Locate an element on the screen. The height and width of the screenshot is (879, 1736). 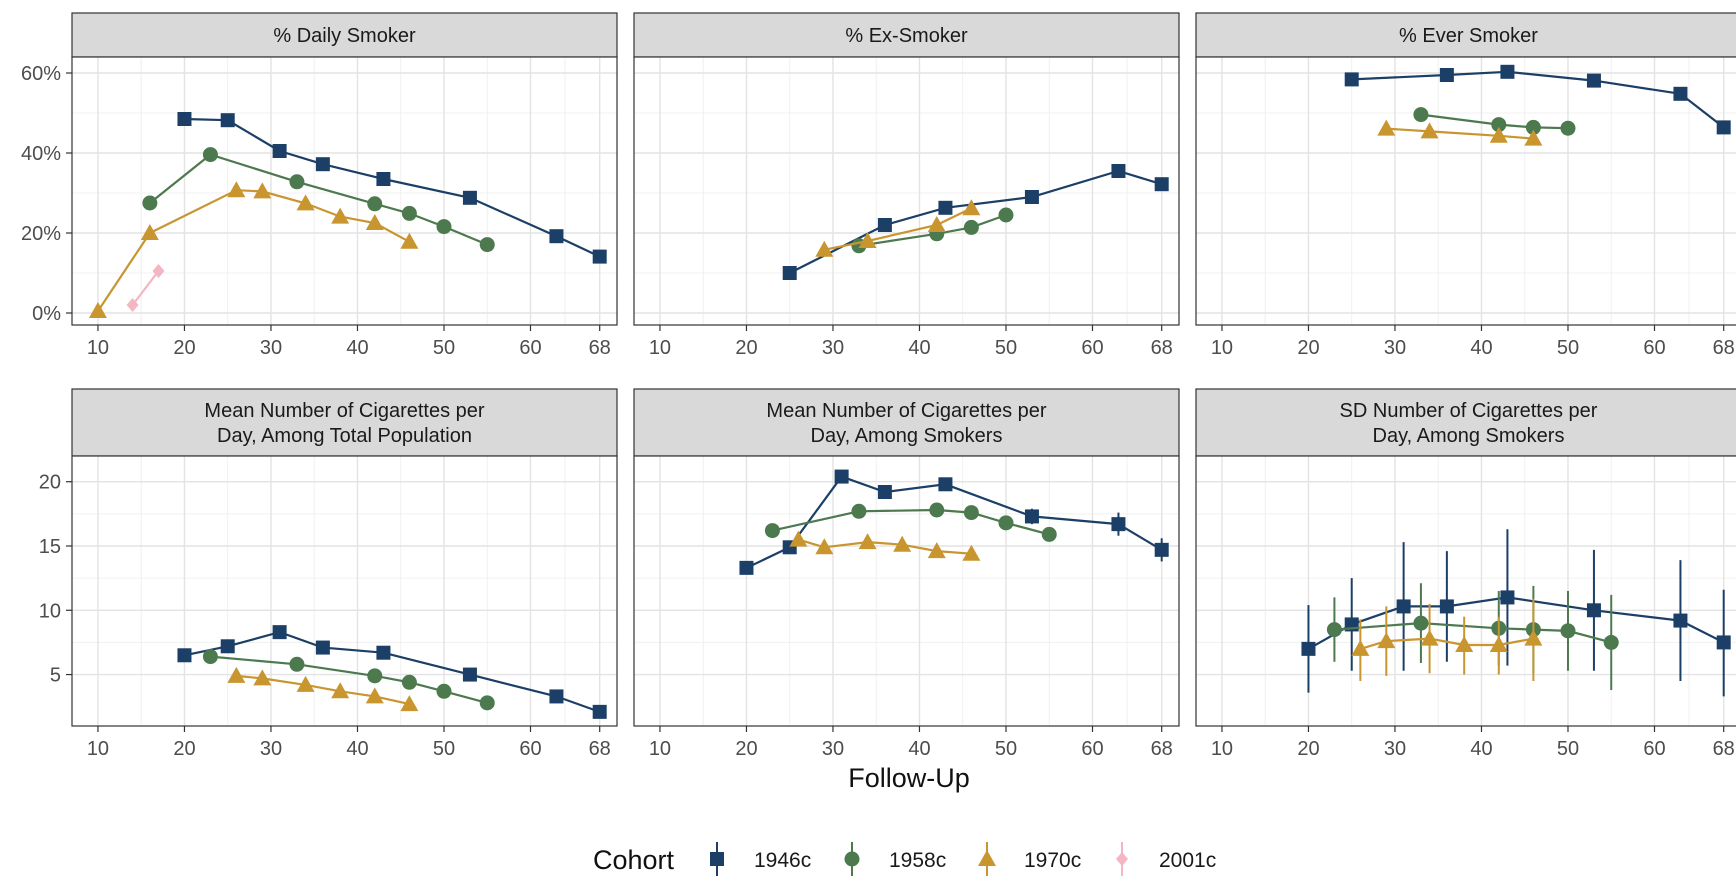
legend-item-1958c: 1958c is located at coordinates (895, 859).